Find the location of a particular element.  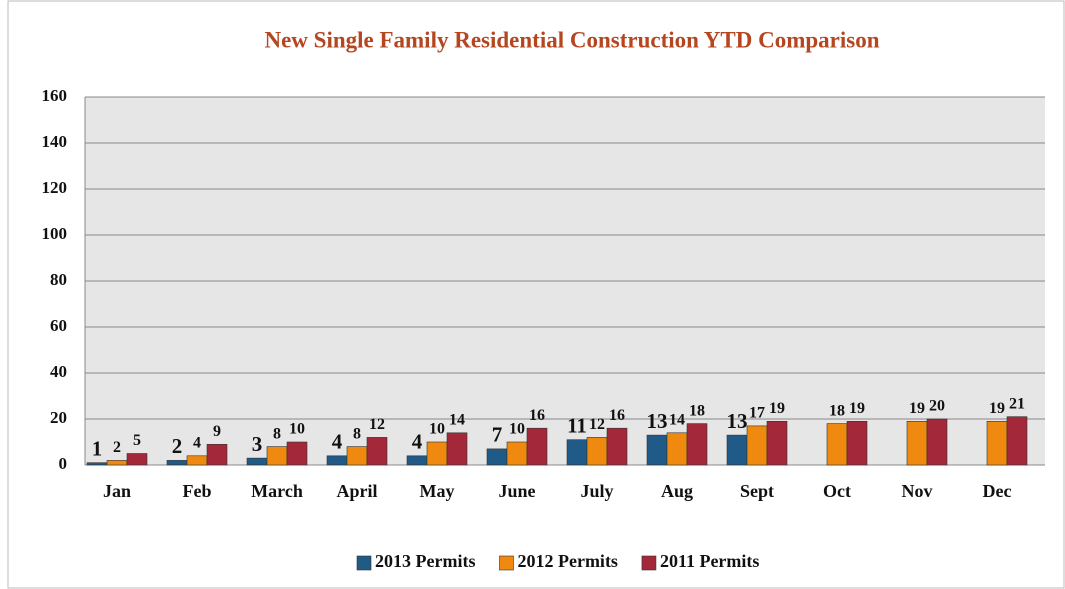

y-tick-label: 80 is located at coordinates (58, 279).